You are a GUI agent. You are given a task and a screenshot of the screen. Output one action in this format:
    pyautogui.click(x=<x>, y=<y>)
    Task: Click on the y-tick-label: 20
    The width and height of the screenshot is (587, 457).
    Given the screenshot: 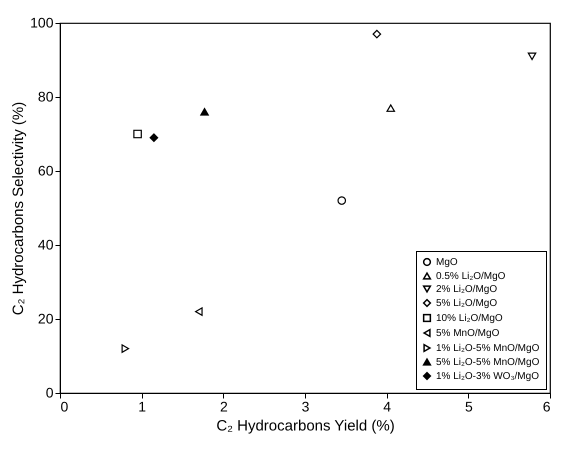 What is the action you would take?
    pyautogui.click(x=46, y=318)
    